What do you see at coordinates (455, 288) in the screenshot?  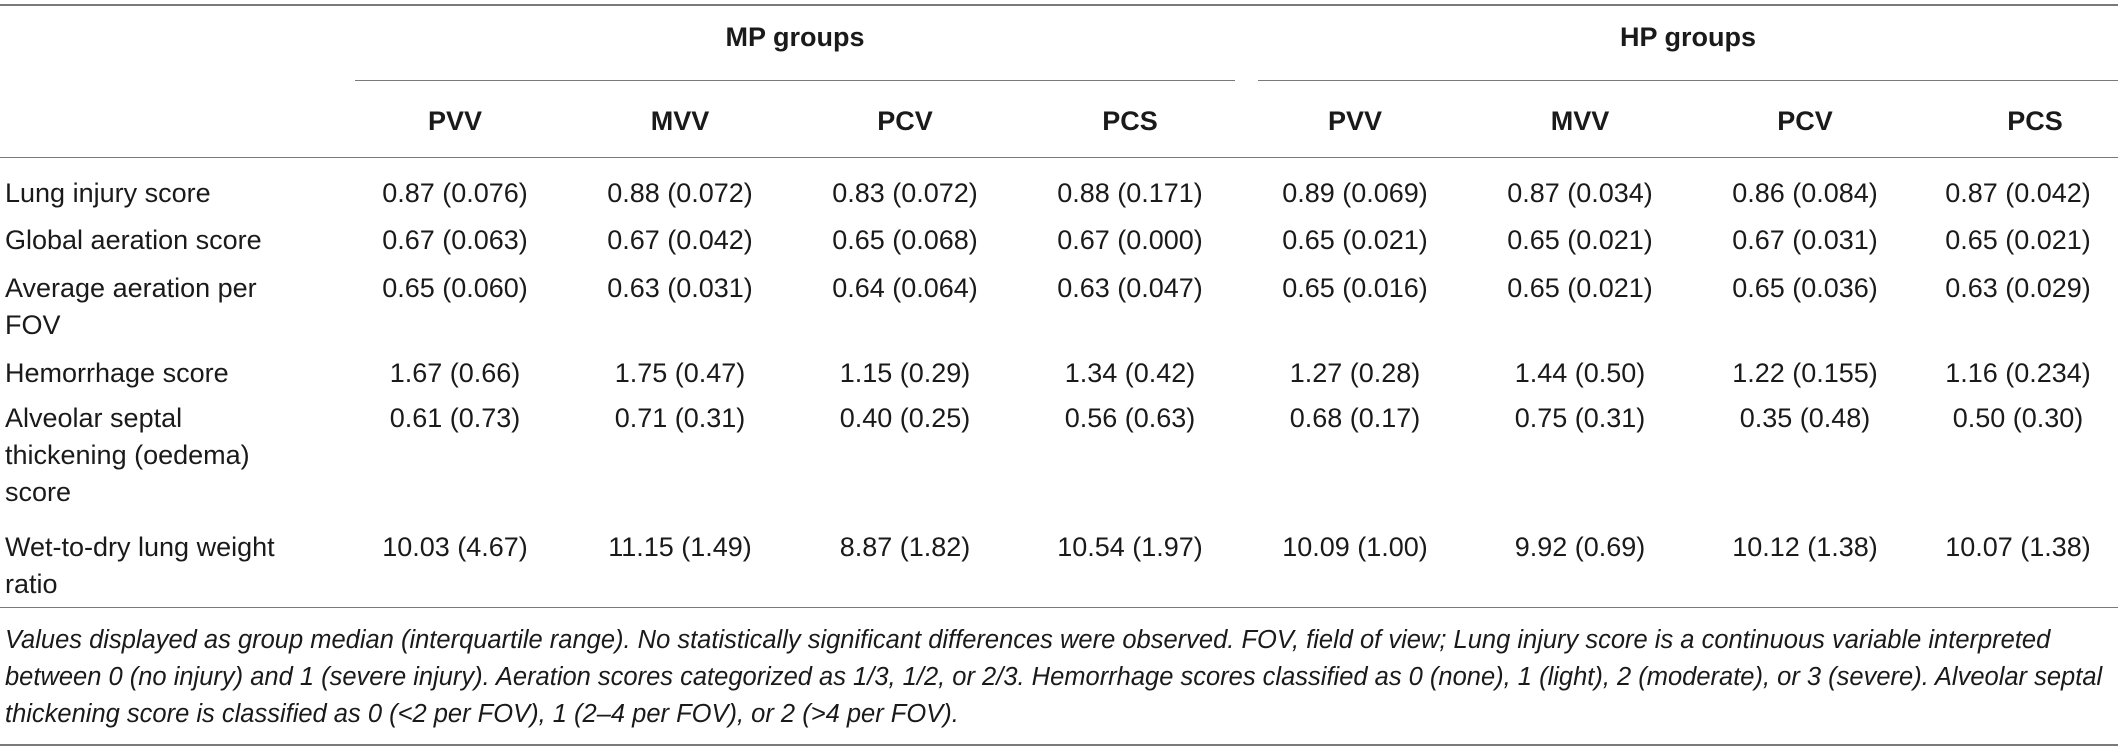 I see `cell-r2-c0: 0.65 (0.060)` at bounding box center [455, 288].